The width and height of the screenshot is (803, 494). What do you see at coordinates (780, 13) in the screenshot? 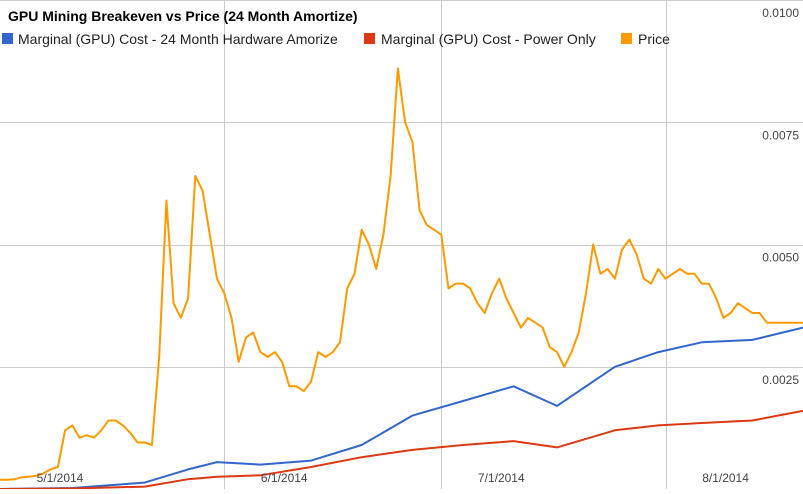
I see `y-tick-label: 0.0100` at bounding box center [780, 13].